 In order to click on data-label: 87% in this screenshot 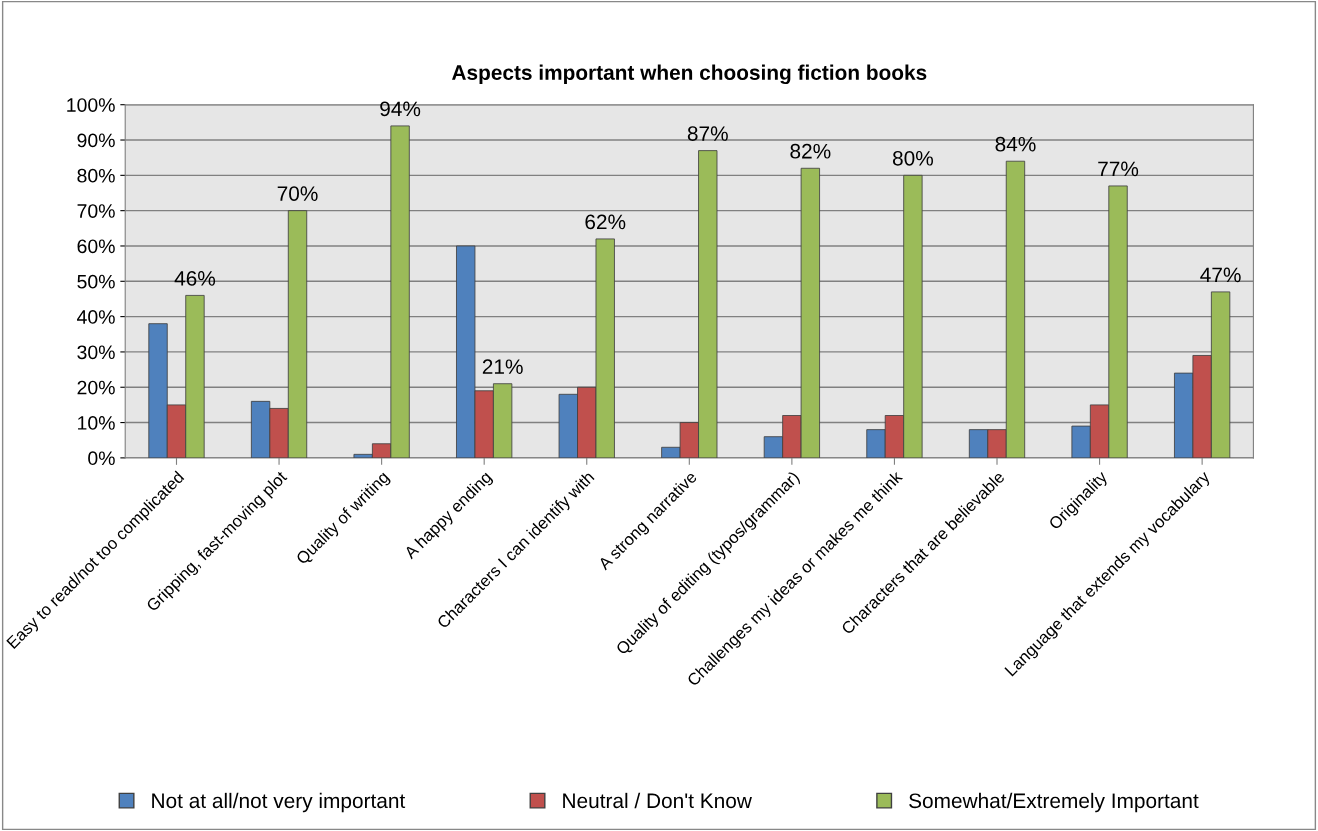, I will do `click(707, 133)`.